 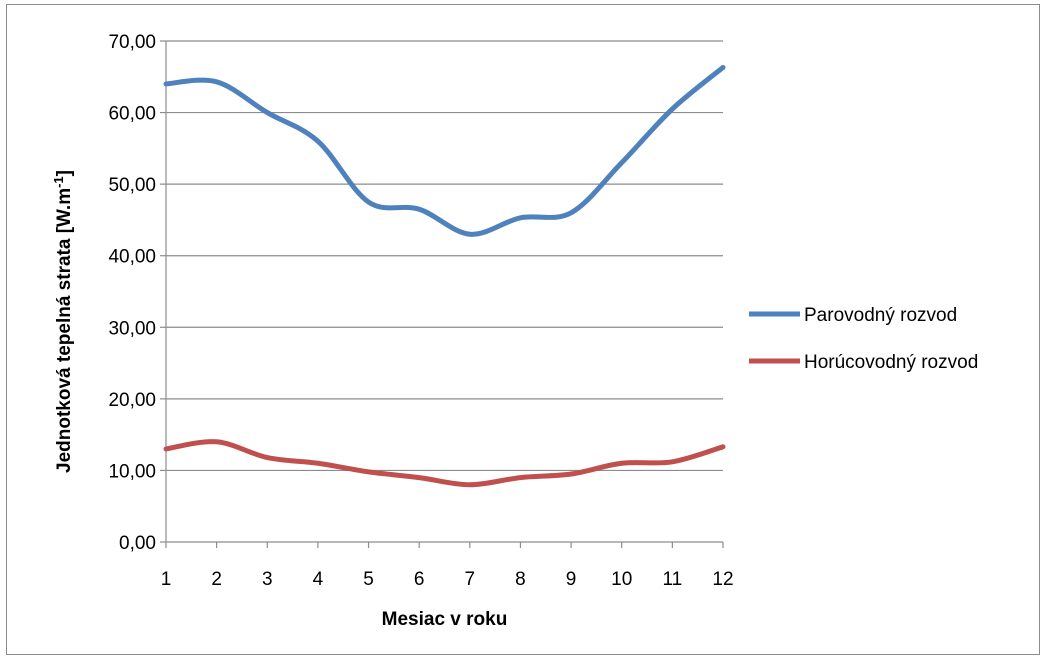 I want to click on x-tick-label: 5, so click(x=368, y=579).